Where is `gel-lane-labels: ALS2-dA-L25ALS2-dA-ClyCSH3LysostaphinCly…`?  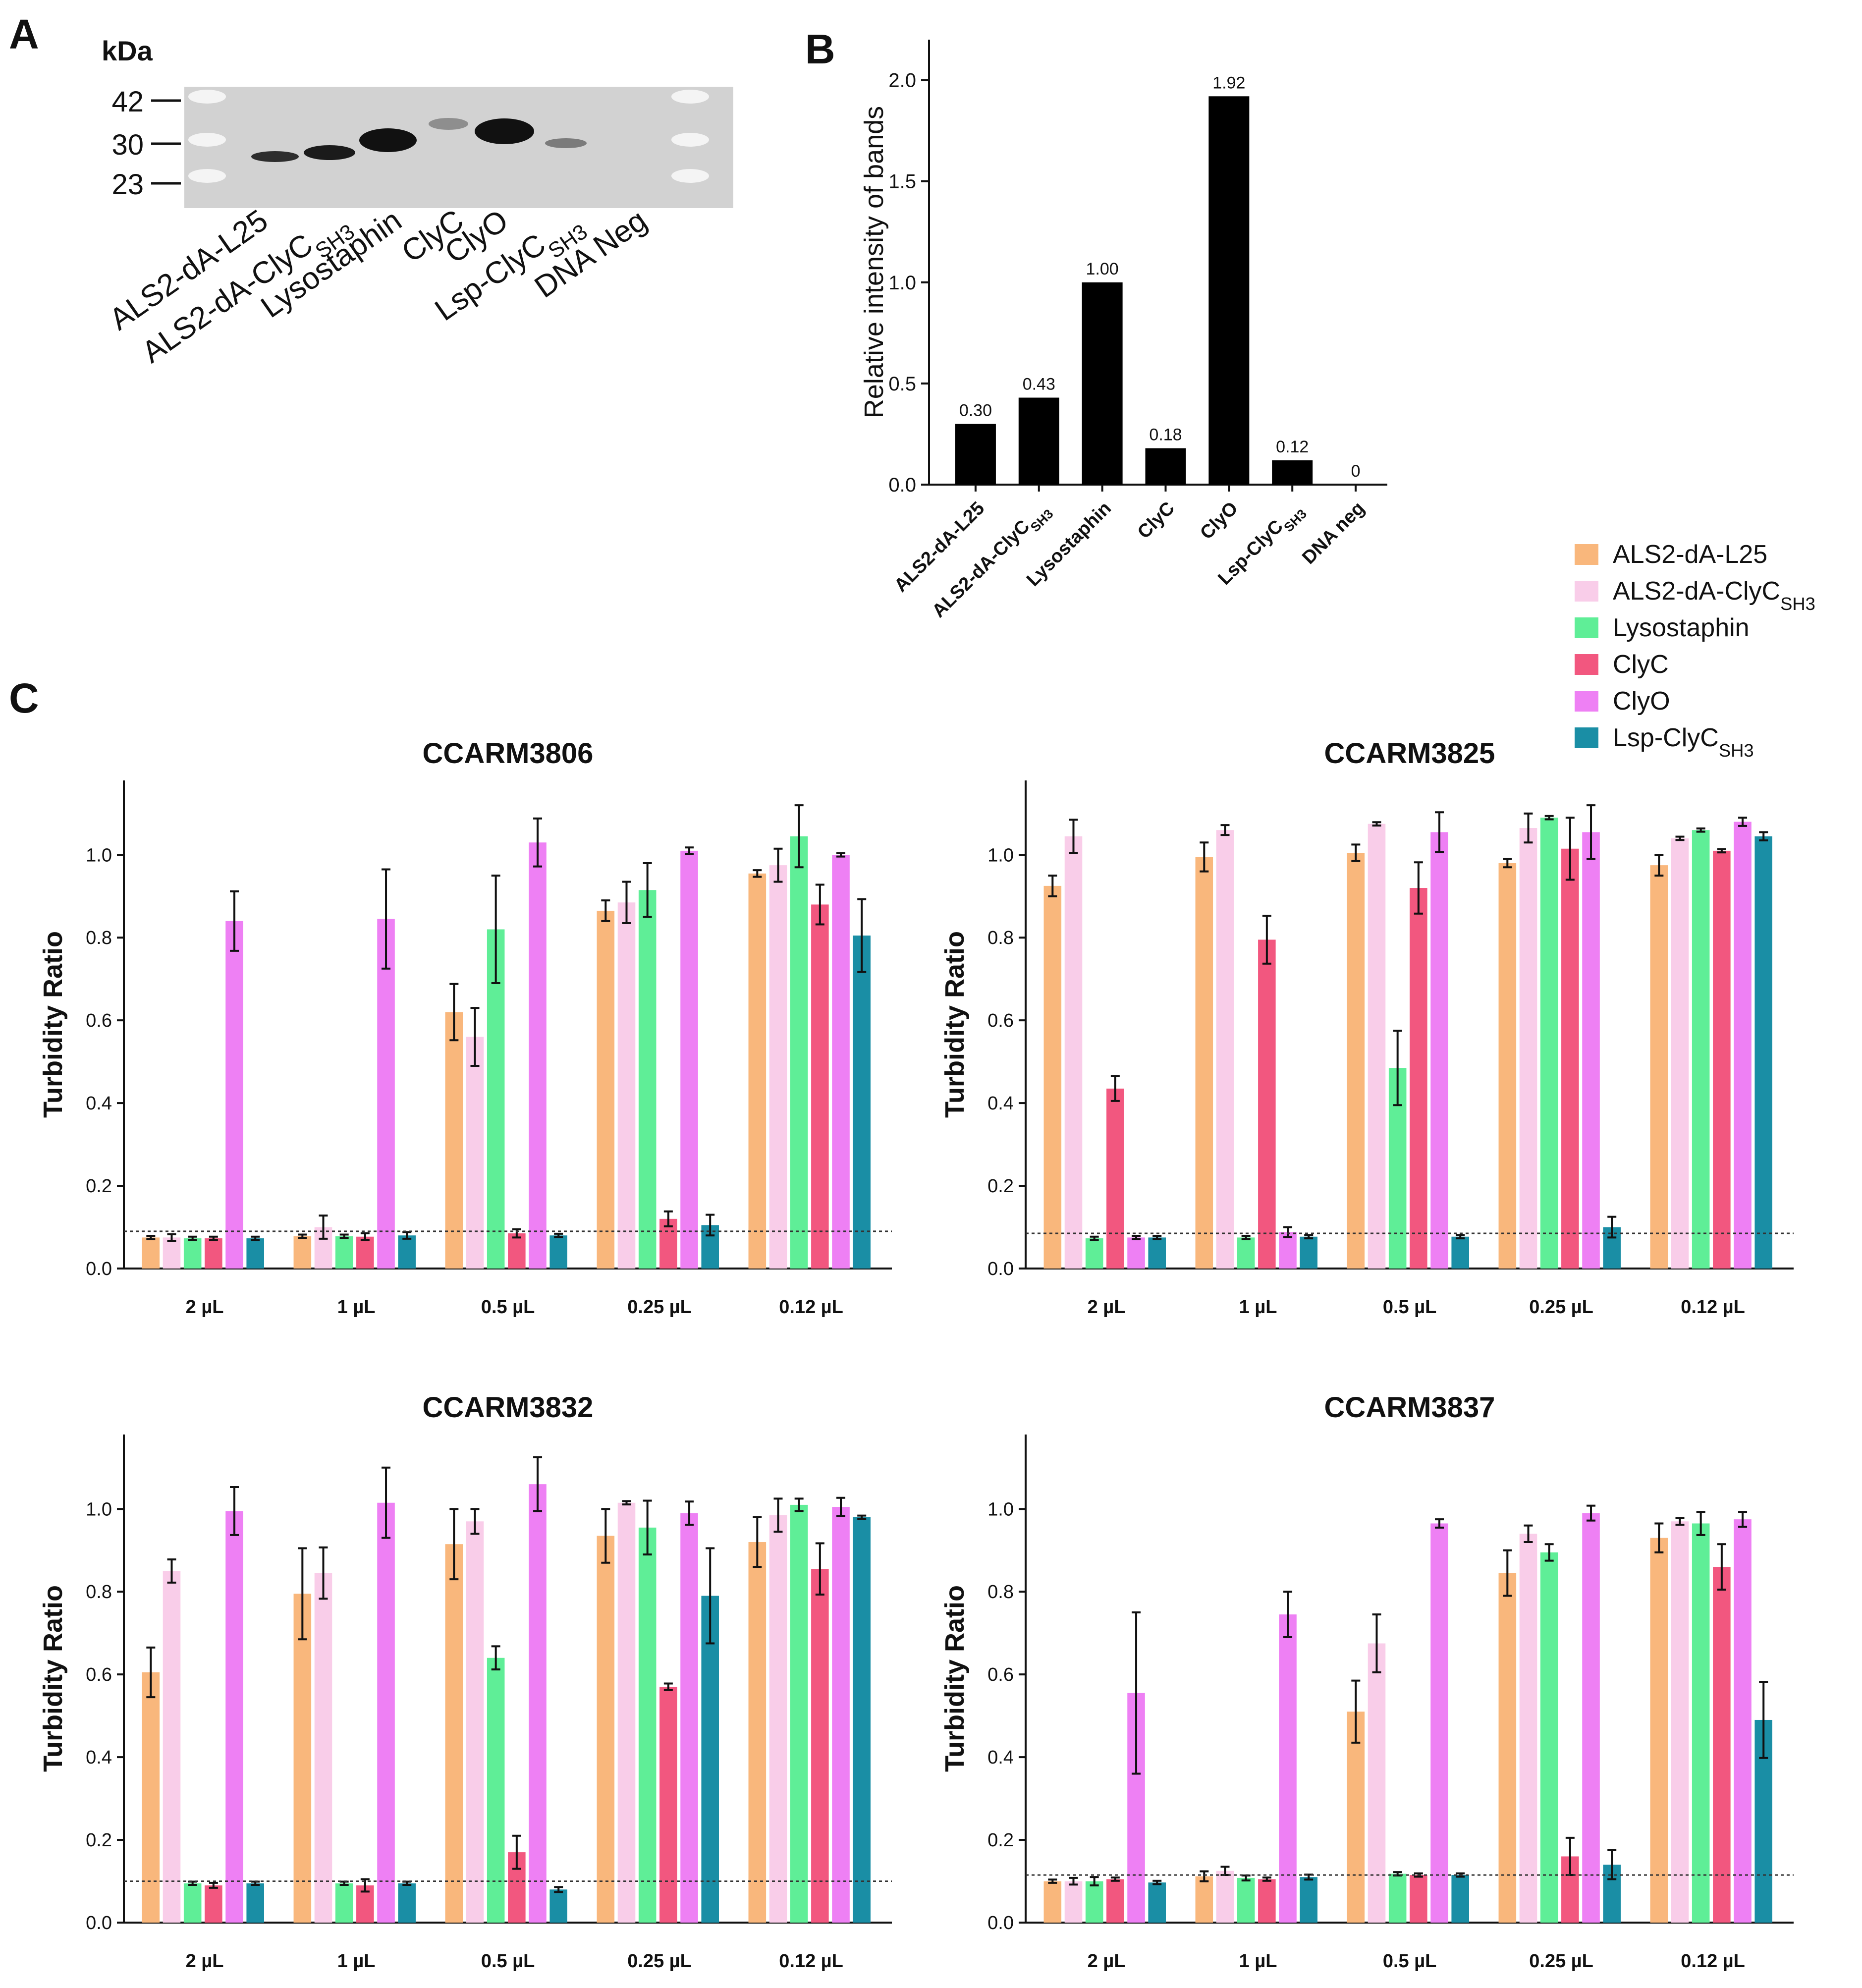 gel-lane-labels: ALS2-dA-L25ALS2-dA-ClyCSH3LysostaphinCly… is located at coordinates (379, 286).